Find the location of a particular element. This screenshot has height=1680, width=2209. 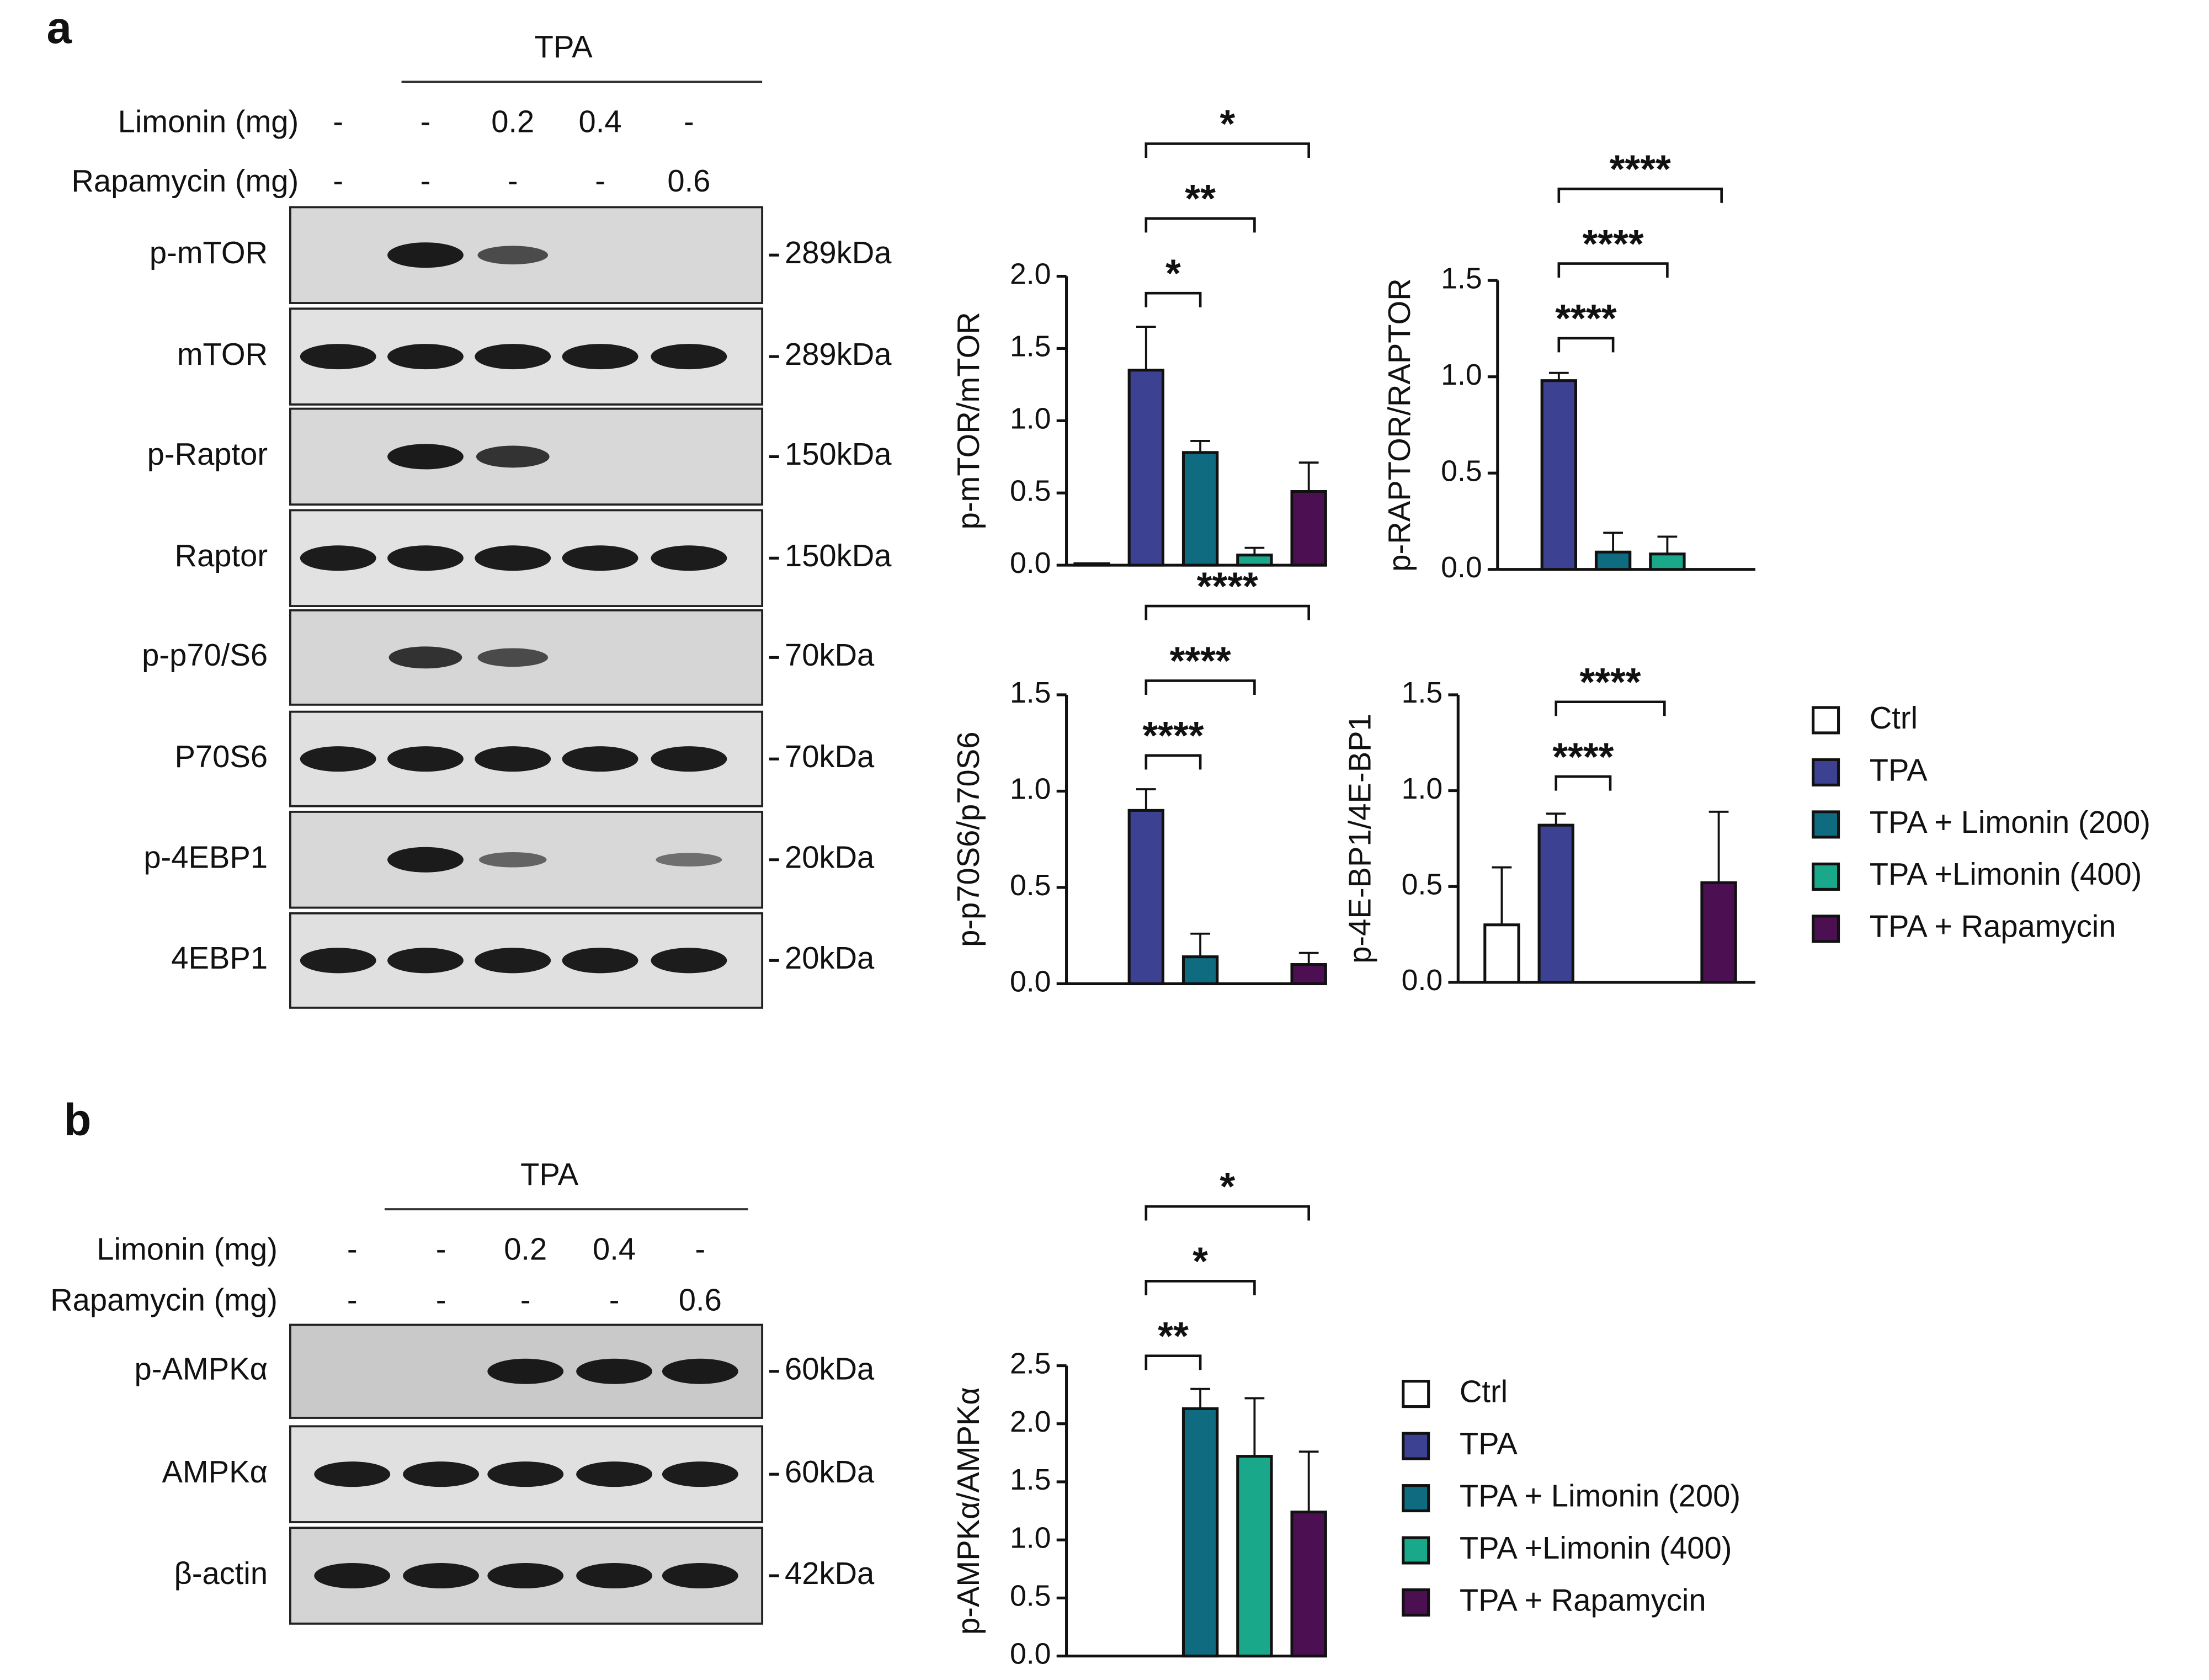

legend-label: TPA + Rapamycin is located at coordinates (1993, 927).